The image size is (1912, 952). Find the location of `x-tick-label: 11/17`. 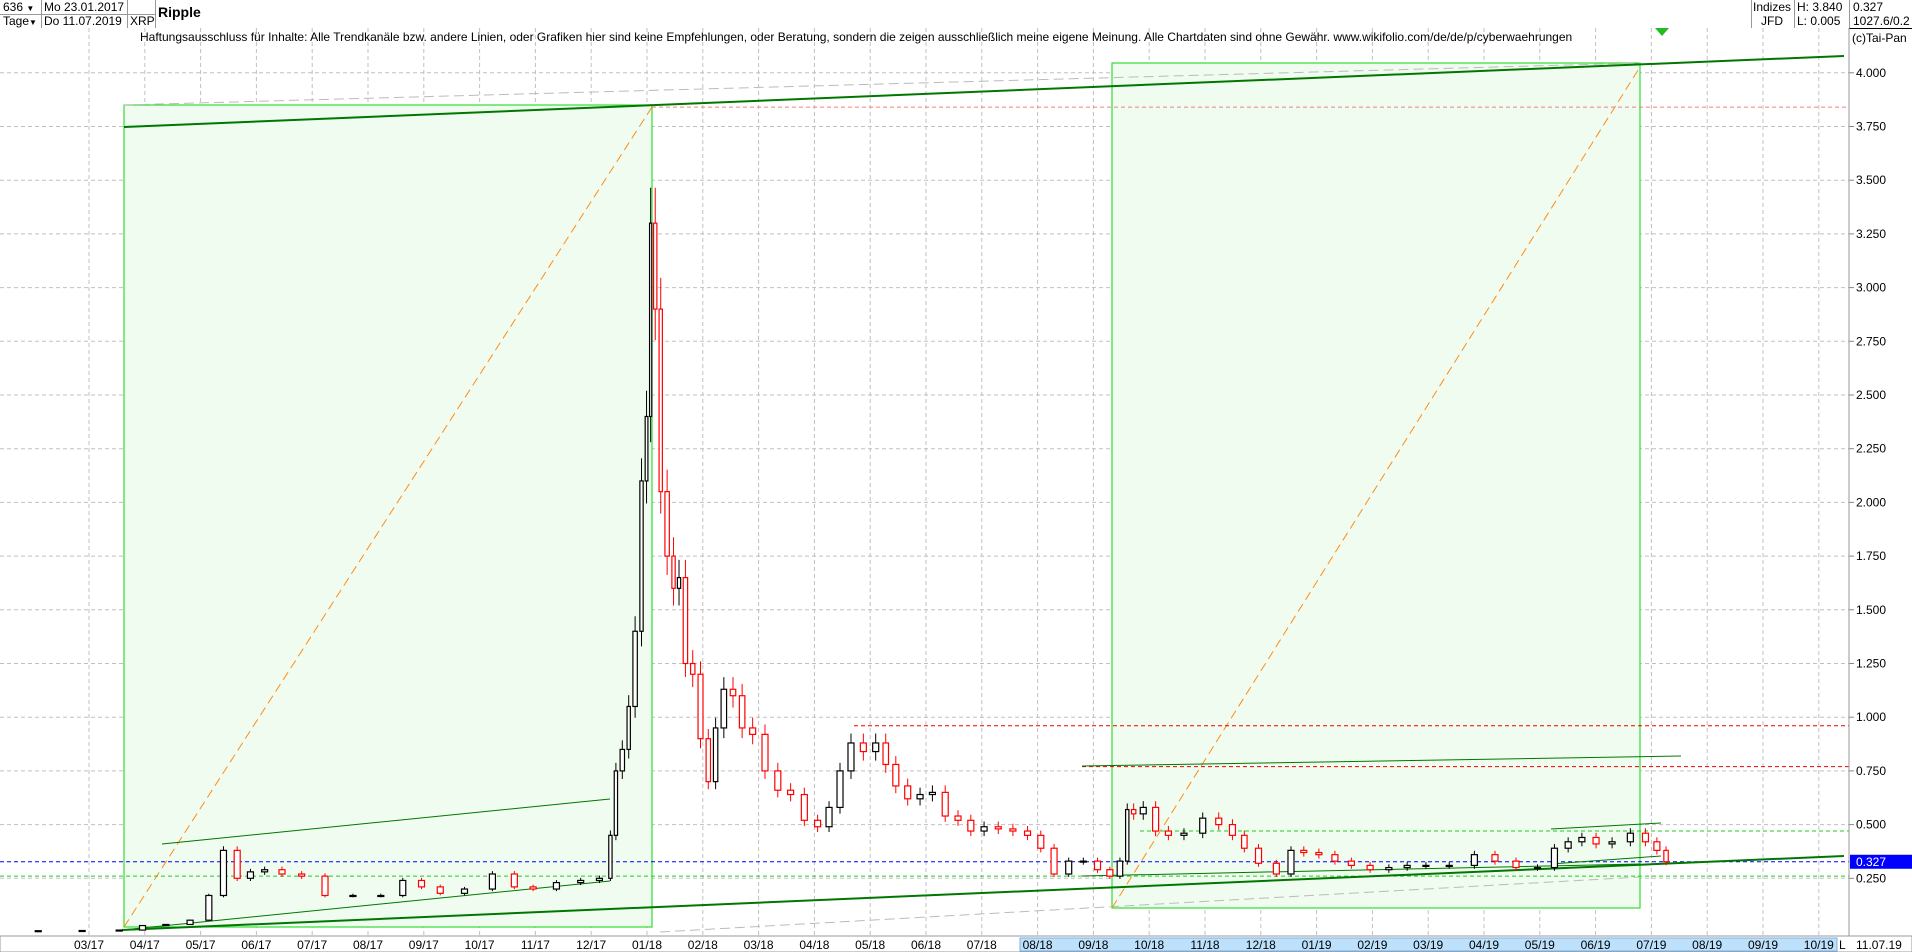

x-tick-label: 11/17 is located at coordinates (535, 945).